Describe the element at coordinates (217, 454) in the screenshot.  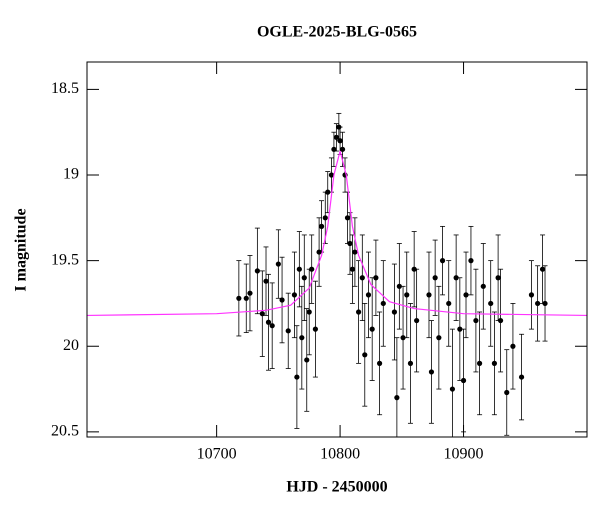
I see `x-tick-label: 10700` at that location.